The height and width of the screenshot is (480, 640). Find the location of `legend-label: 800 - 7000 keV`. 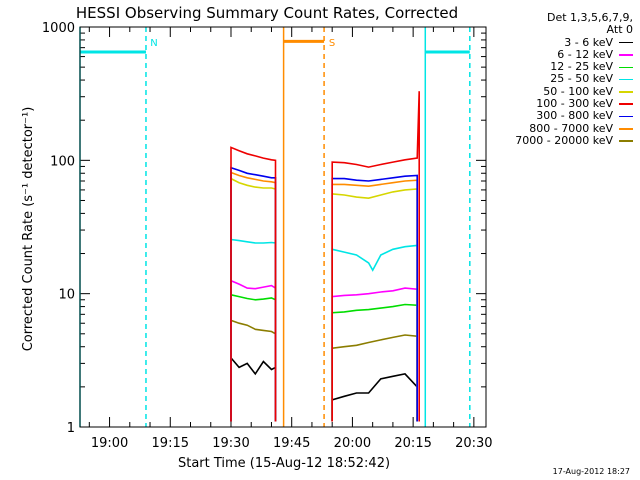

legend-label: 800 - 7000 keV is located at coordinates (571, 128).